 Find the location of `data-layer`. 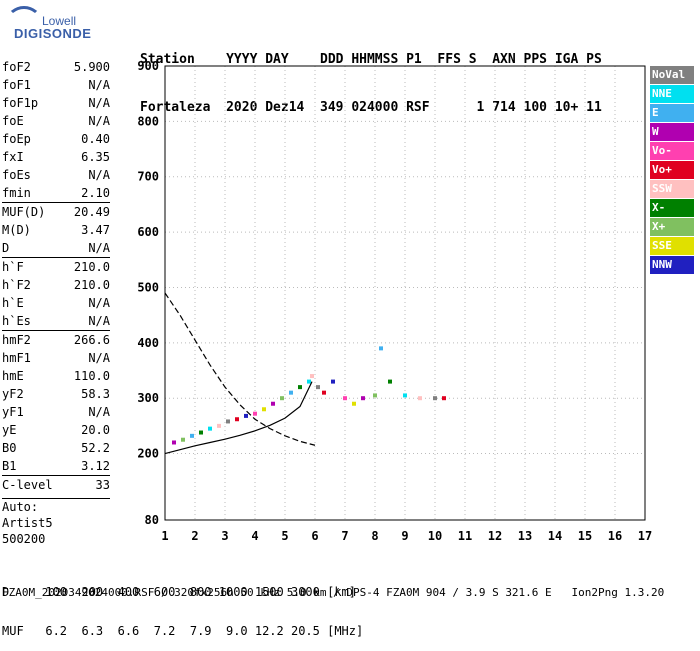

data-layer is located at coordinates (309, 395).